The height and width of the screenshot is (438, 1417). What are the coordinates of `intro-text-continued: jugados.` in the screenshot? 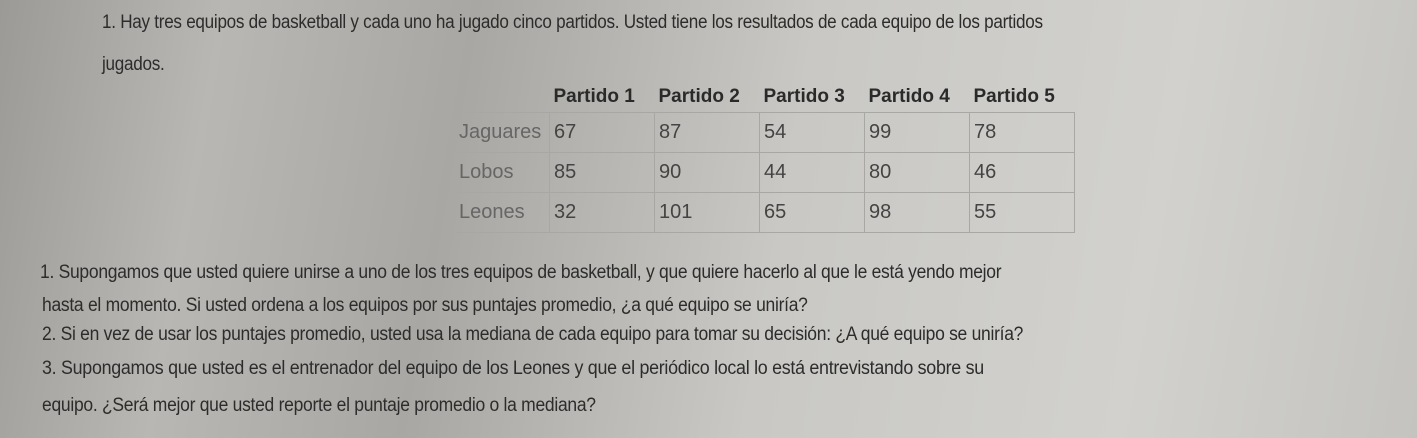 It's located at (133, 64).